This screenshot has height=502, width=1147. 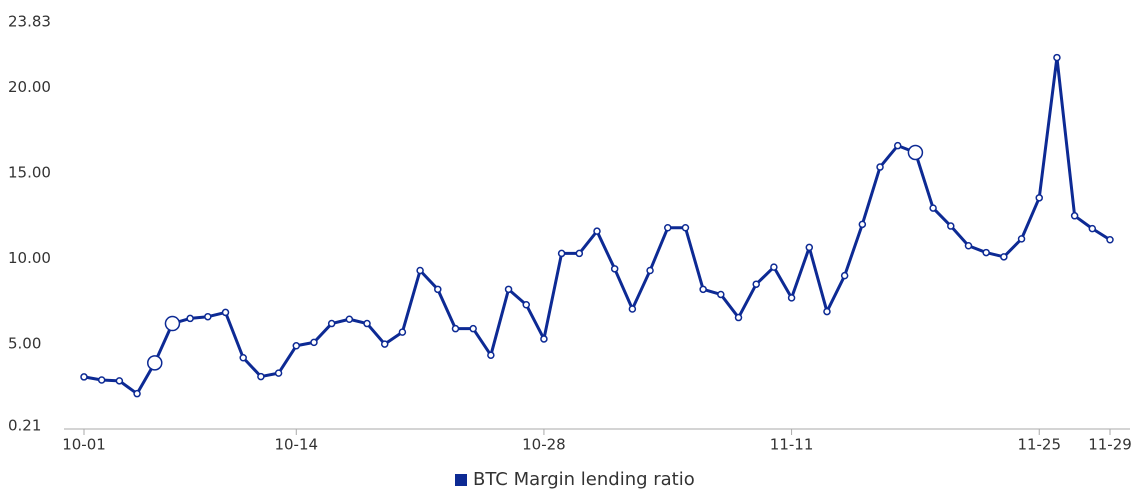 What do you see at coordinates (24, 344) in the screenshot?
I see `y-tick-label: 5.00` at bounding box center [24, 344].